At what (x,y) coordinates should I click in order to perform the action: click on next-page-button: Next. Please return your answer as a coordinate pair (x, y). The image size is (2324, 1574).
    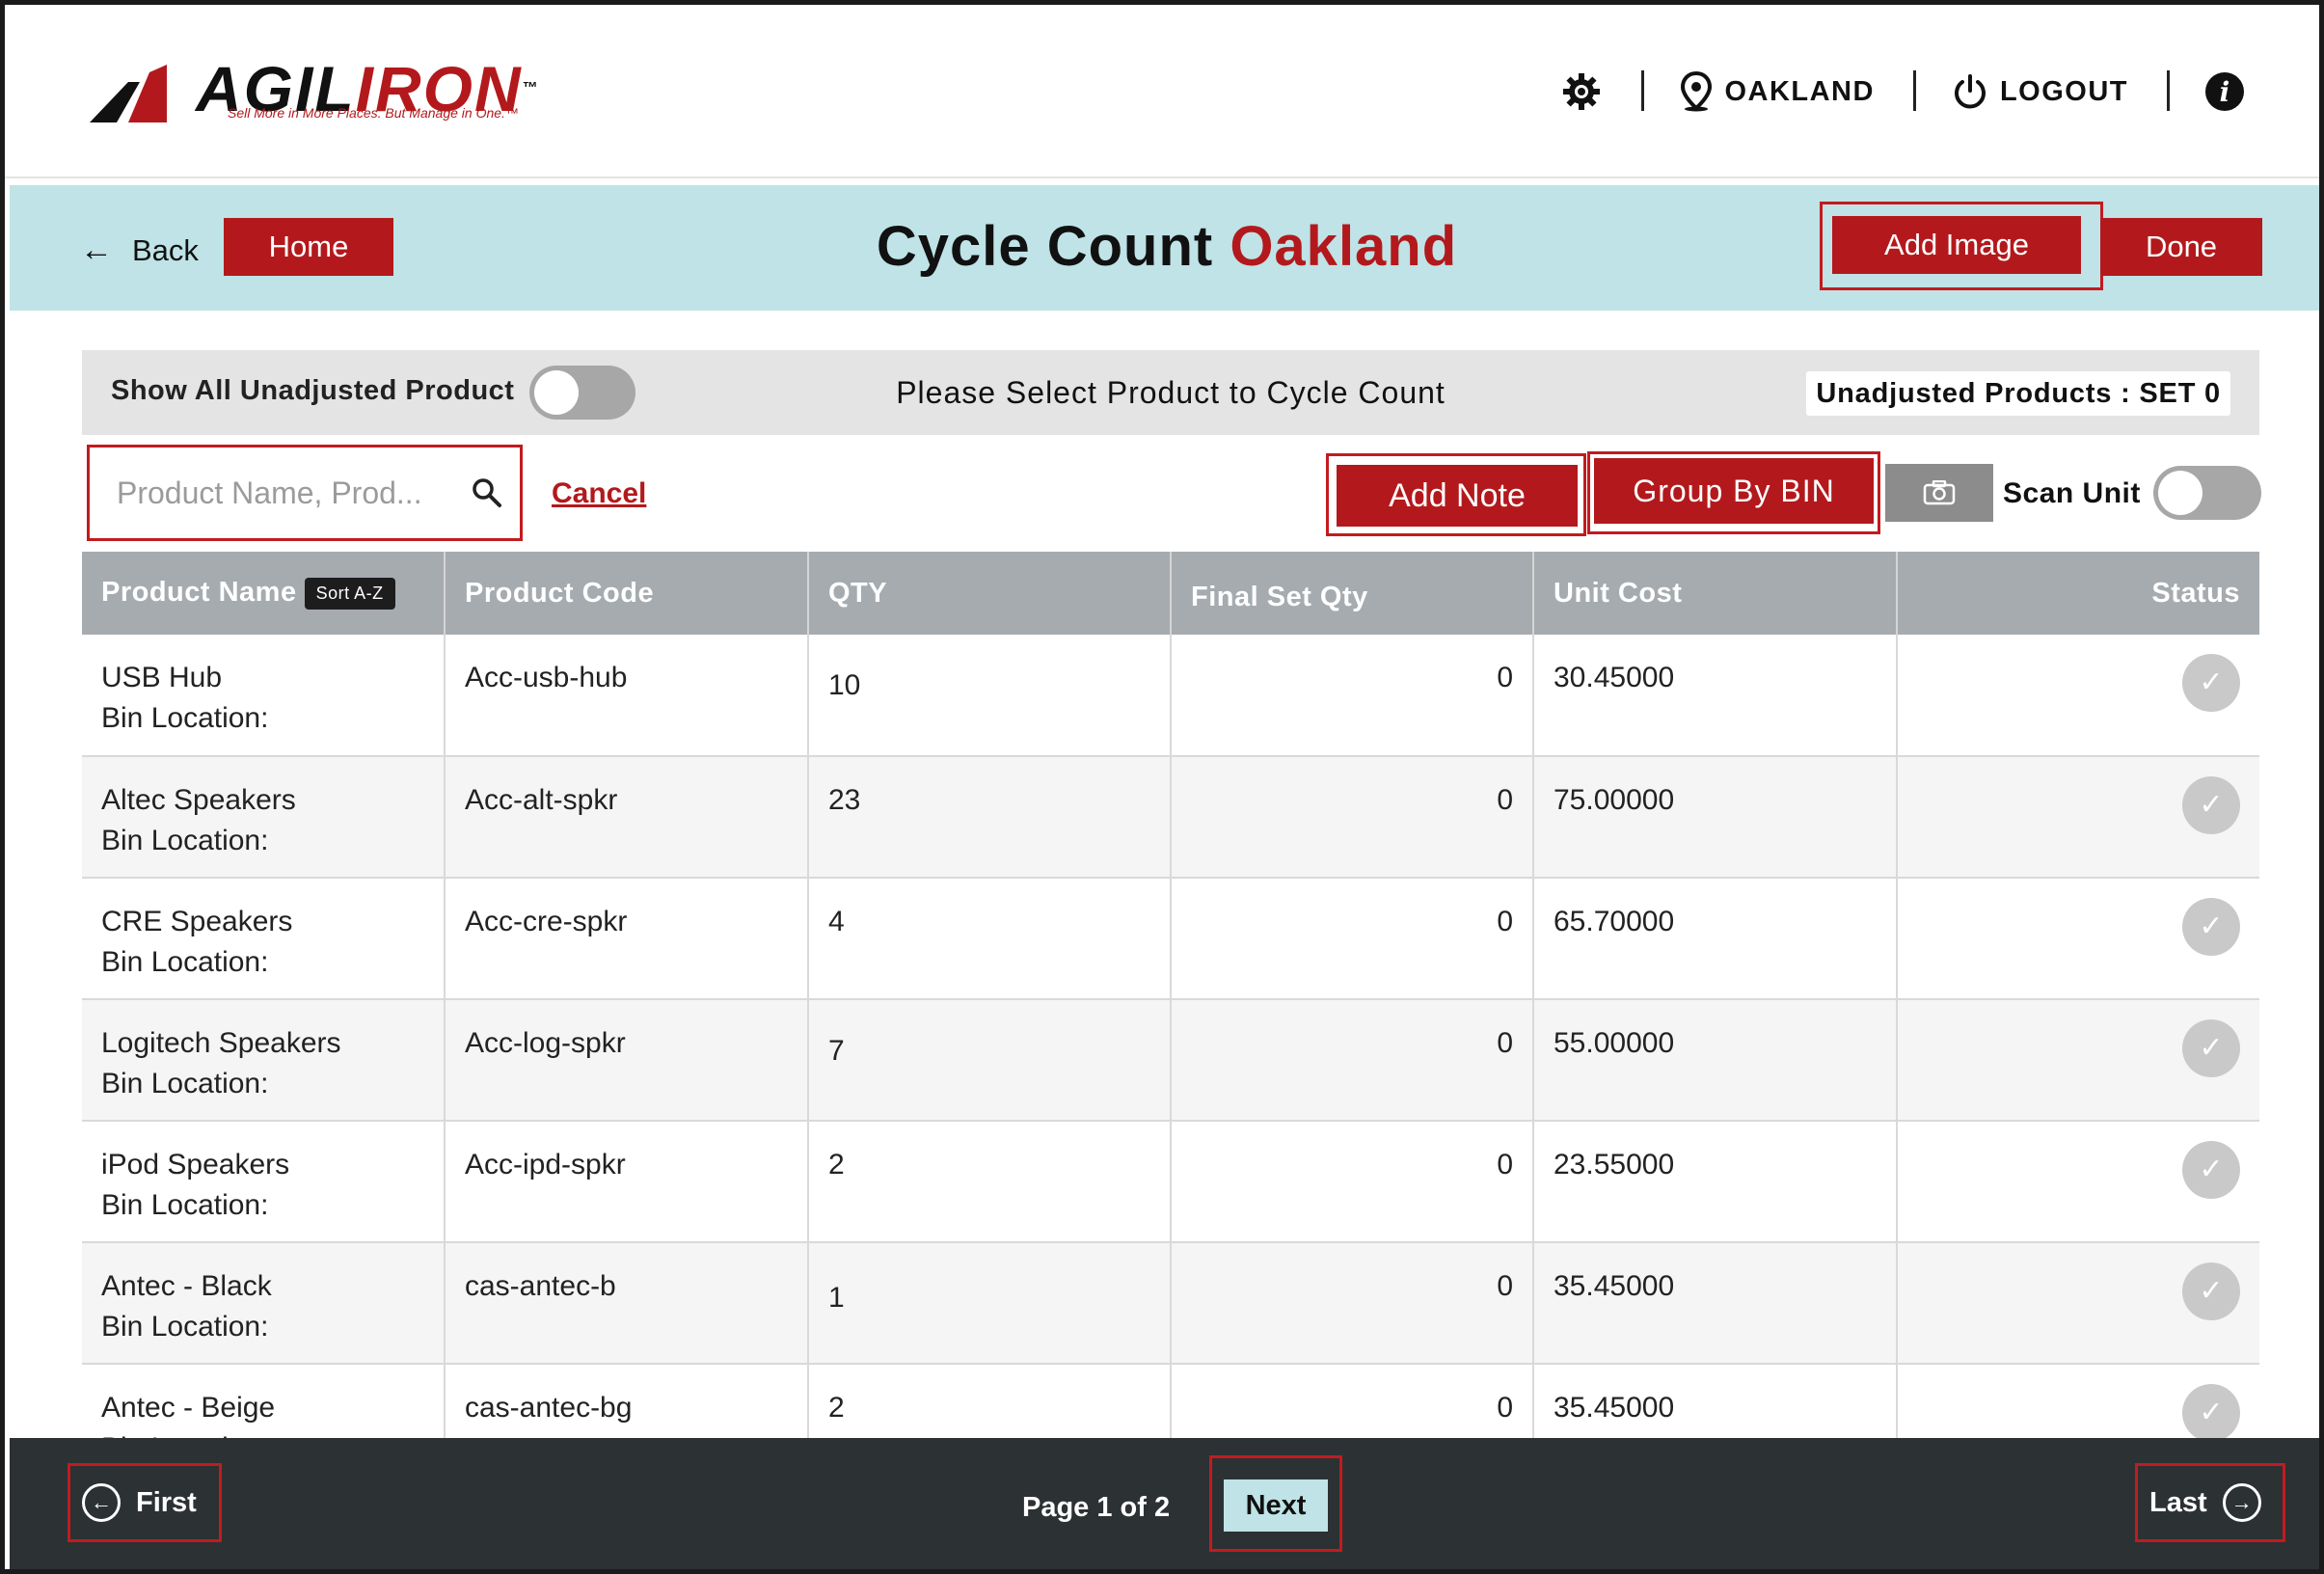
    Looking at the image, I should click on (1276, 1505).